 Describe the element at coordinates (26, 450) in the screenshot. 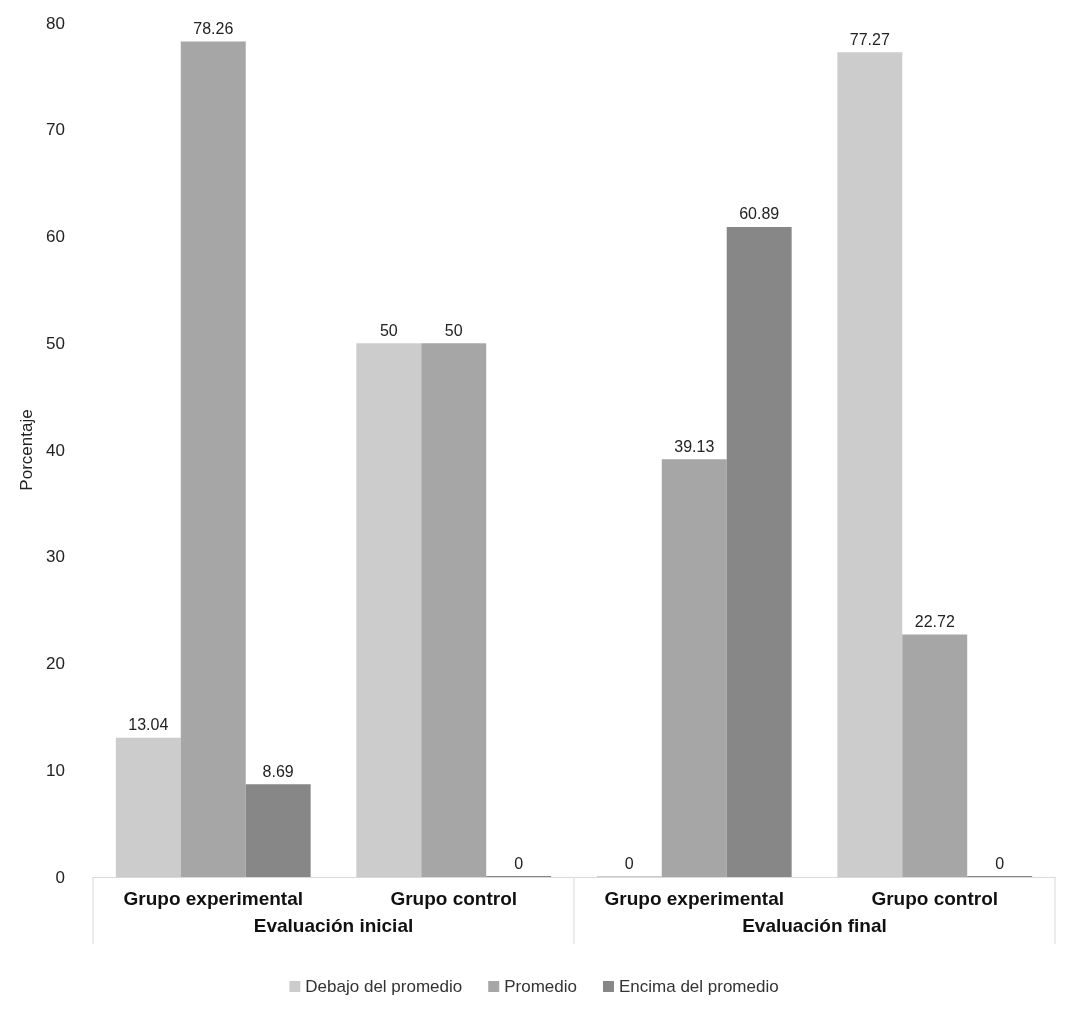

I see `y-axis-title: Porcentaje` at that location.